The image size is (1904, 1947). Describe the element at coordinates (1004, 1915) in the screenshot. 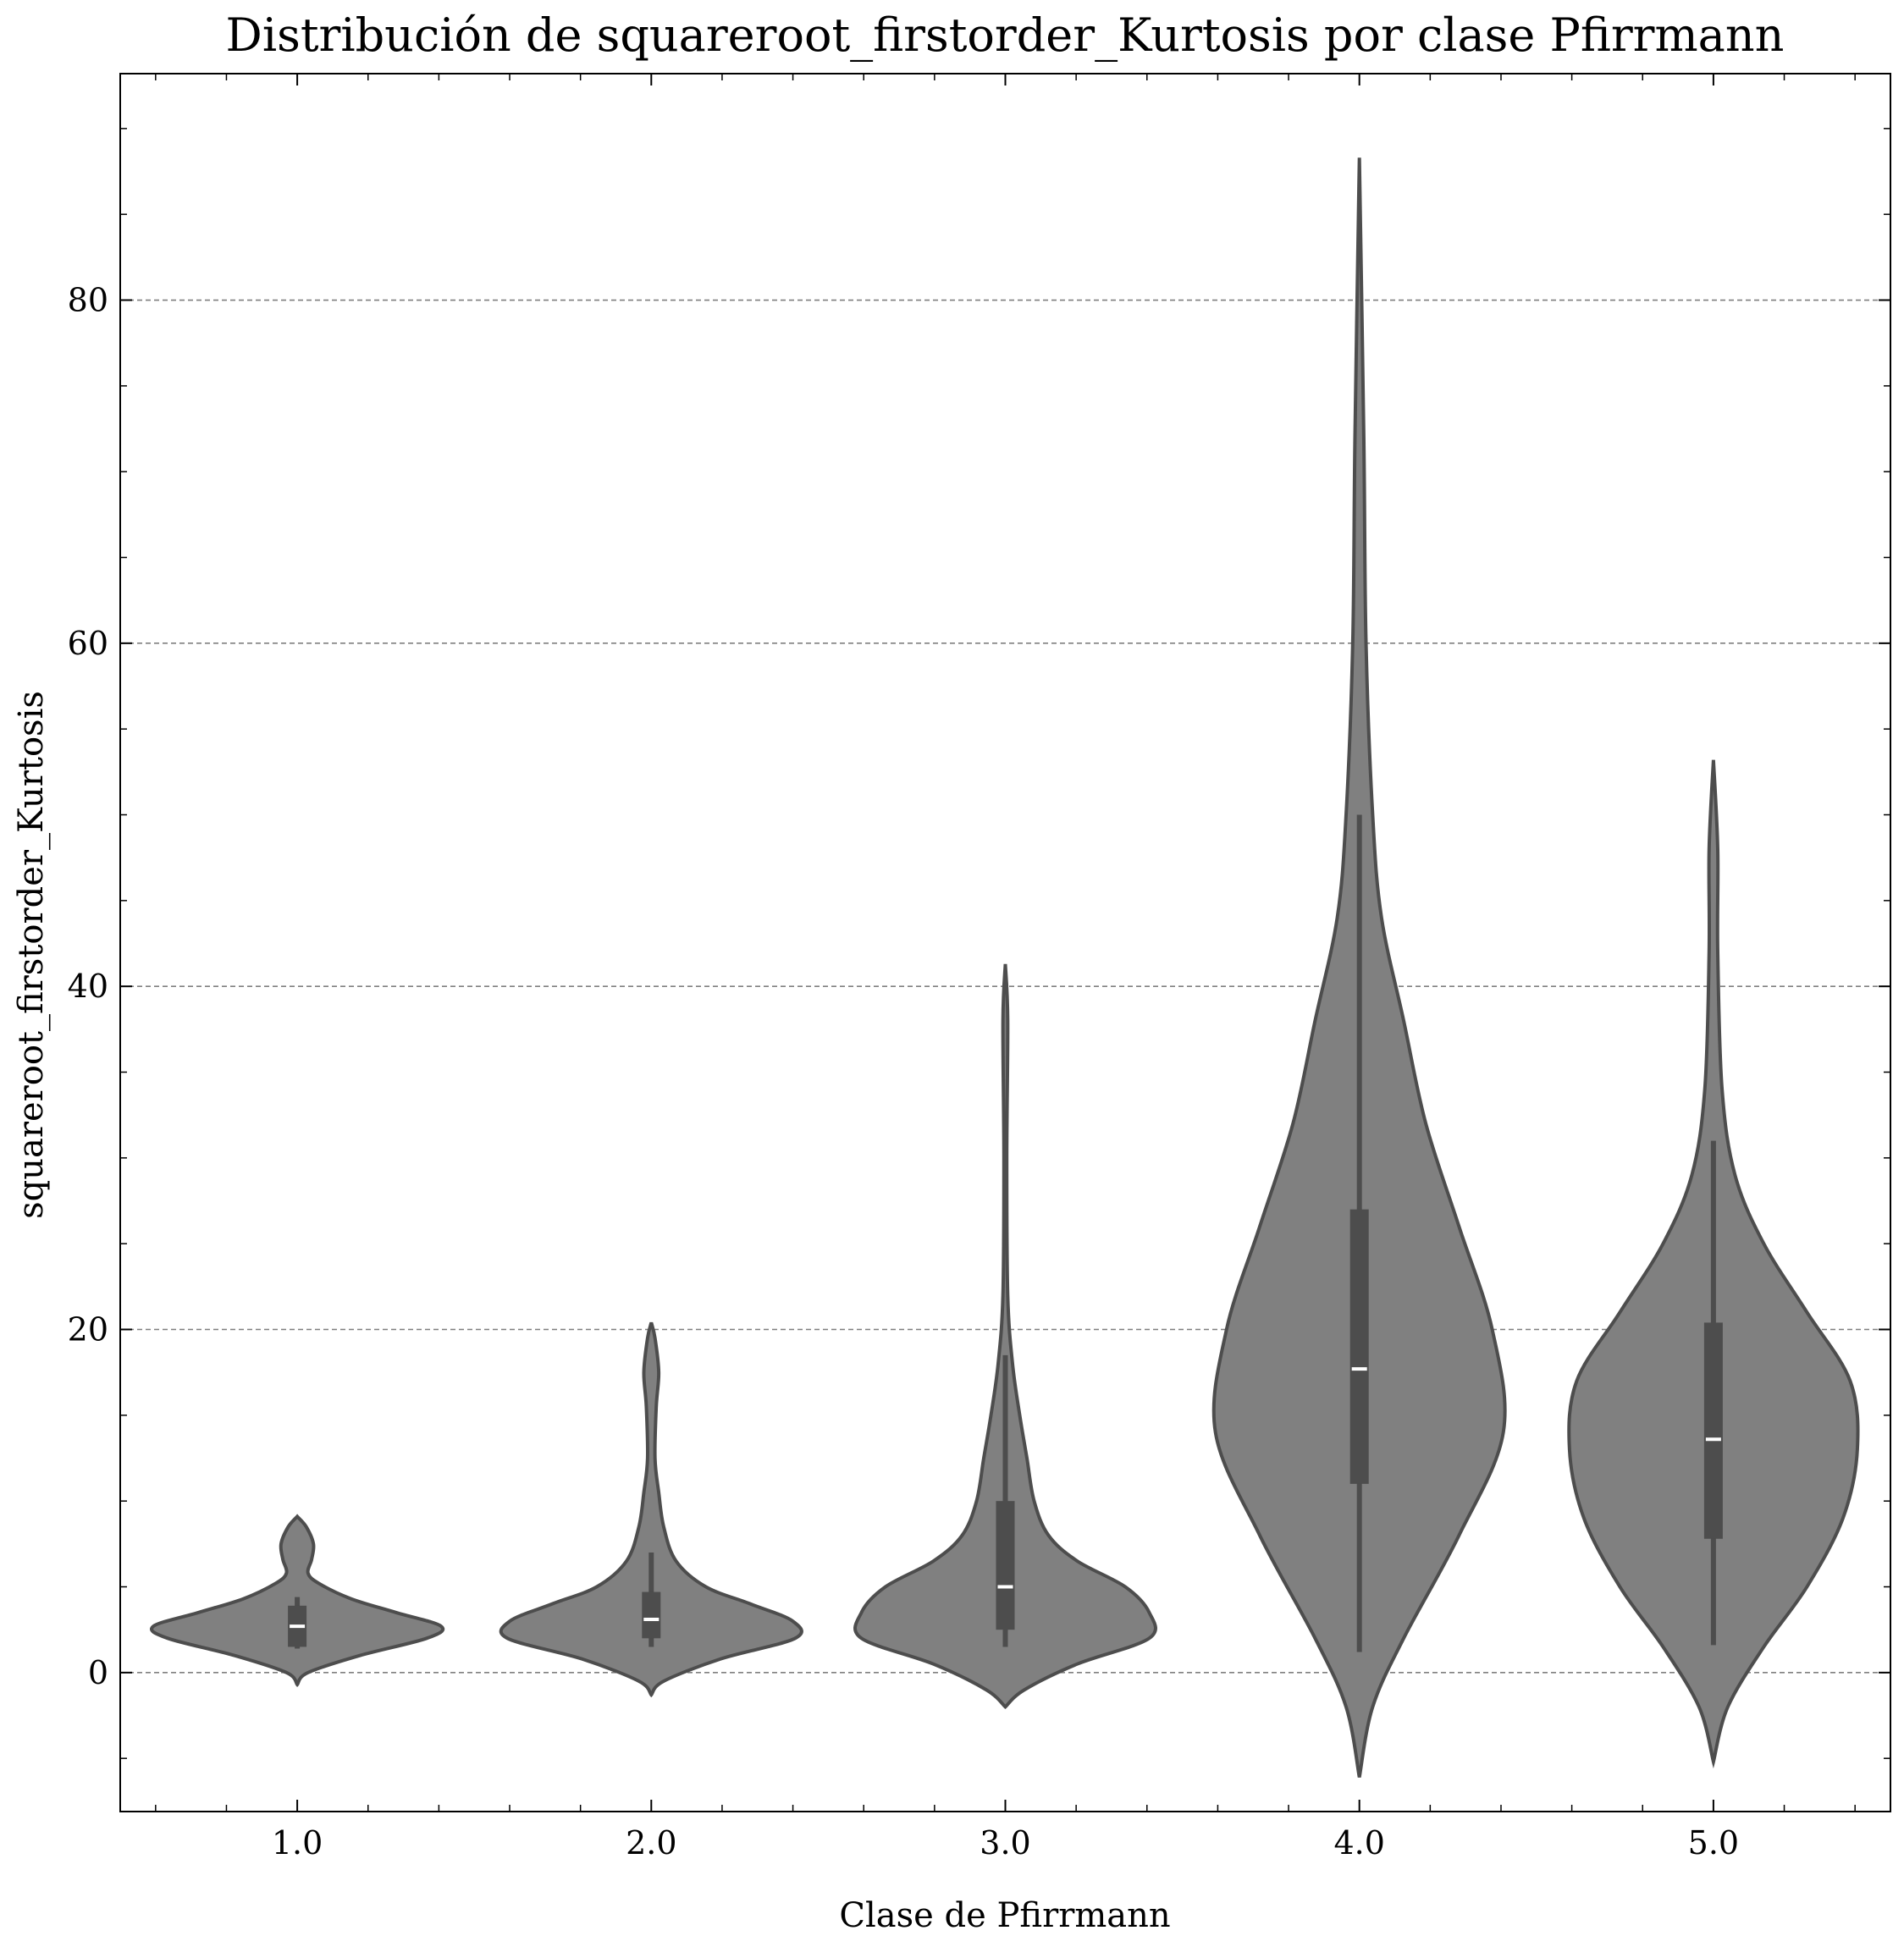

I see `x-axis-label: Clase de Pfirrmann` at that location.